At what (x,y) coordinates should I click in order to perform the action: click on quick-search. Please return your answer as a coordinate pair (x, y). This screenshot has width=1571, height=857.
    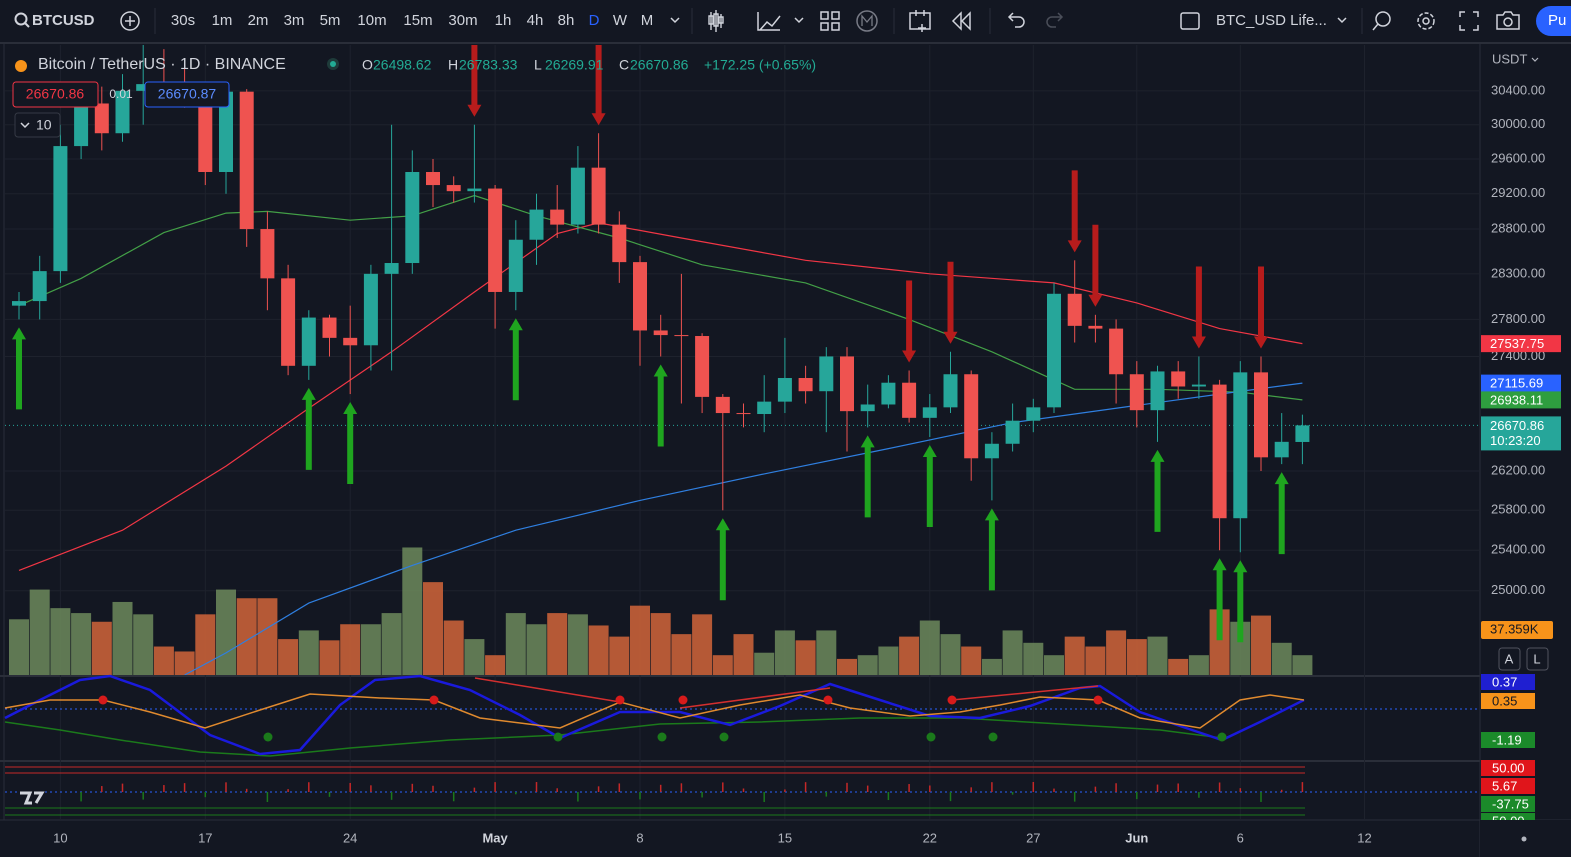
    Looking at the image, I should click on (1383, 19).